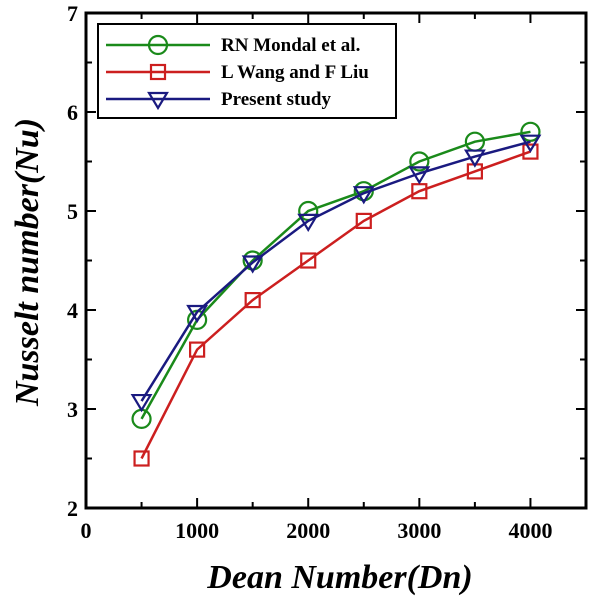  Describe the element at coordinates (276, 99) in the screenshot. I see `legend-label: Present study` at that location.